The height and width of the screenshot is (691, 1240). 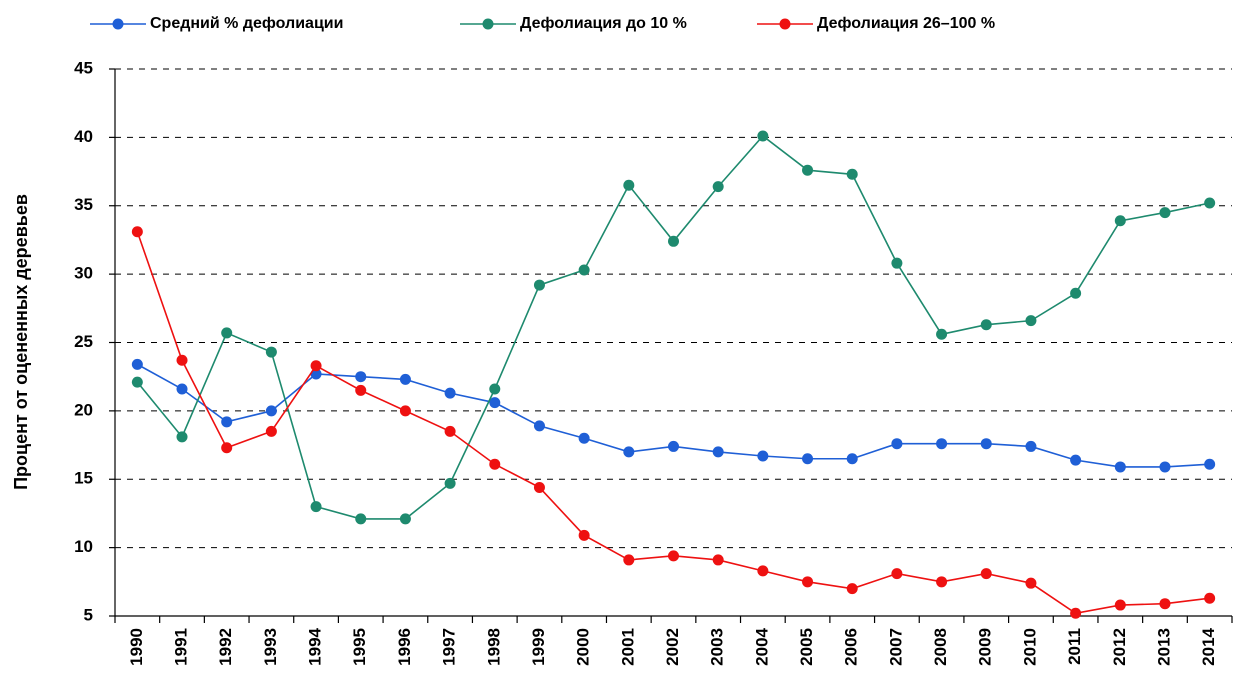 I want to click on y-tick-label: 35, so click(x=83, y=204).